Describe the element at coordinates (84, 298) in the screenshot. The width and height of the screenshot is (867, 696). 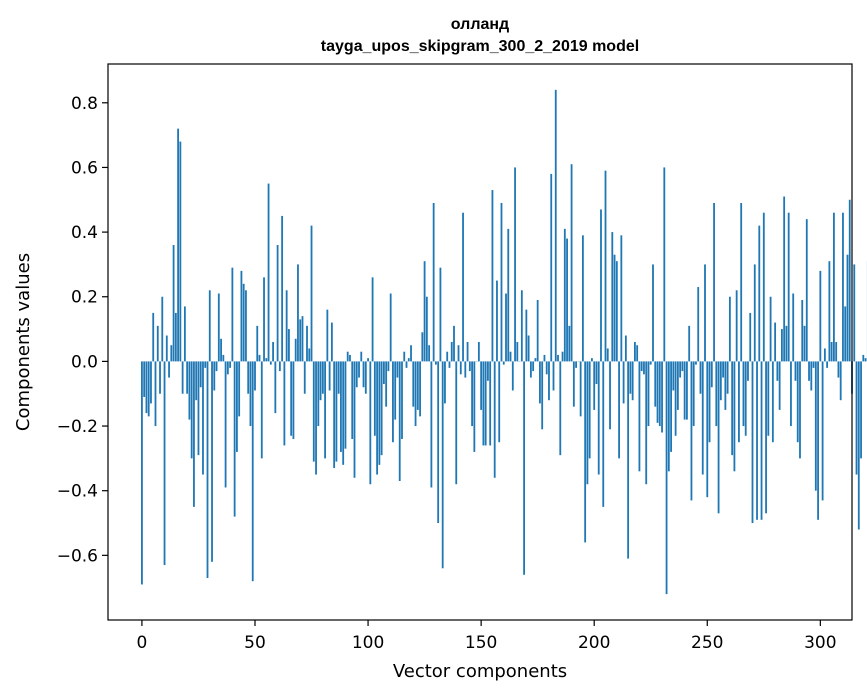
I see `y-tick-label: 0.2` at that location.